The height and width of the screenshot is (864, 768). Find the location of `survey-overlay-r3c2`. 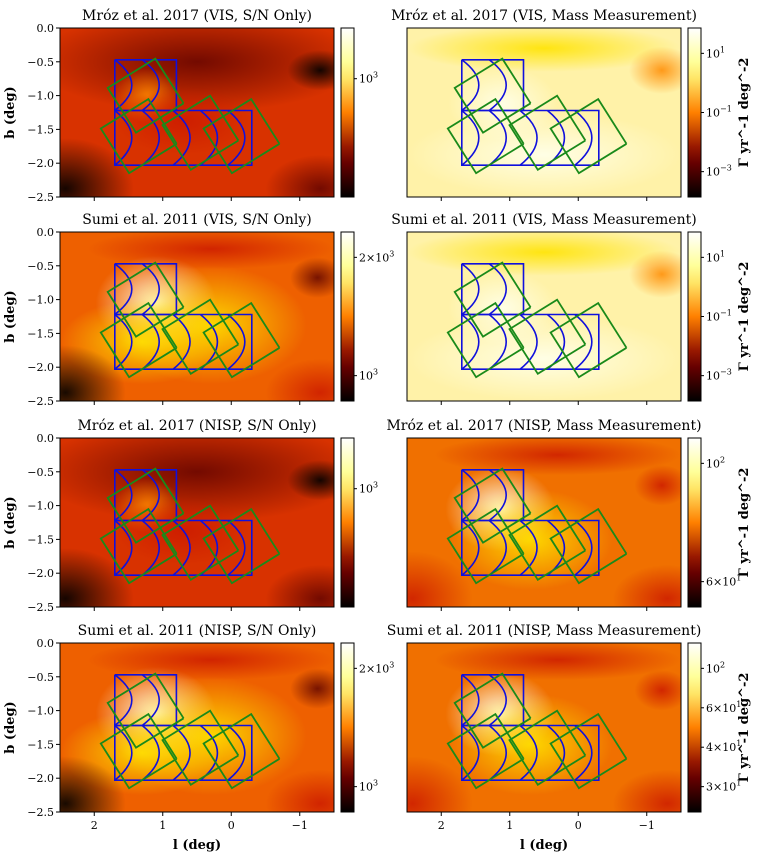

survey-overlay-r3c2 is located at coordinates (537, 526).